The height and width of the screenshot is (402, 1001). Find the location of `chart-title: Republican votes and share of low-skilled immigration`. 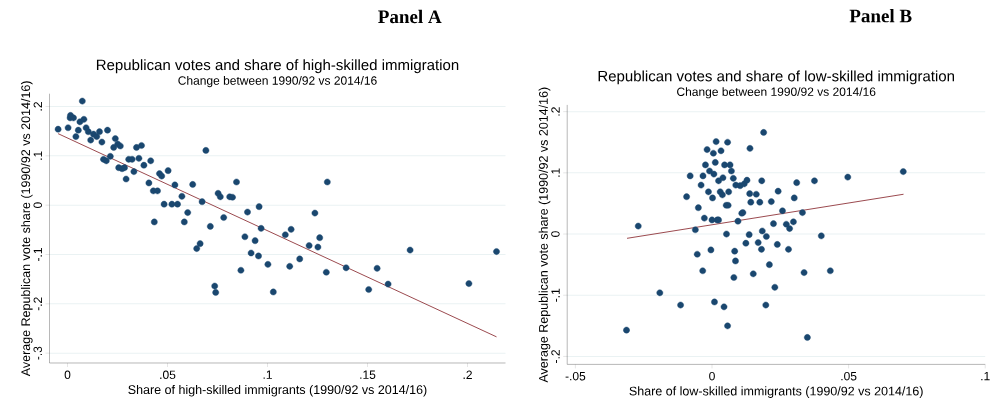

chart-title: Republican votes and share of low-skilled immigration is located at coordinates (776, 77).